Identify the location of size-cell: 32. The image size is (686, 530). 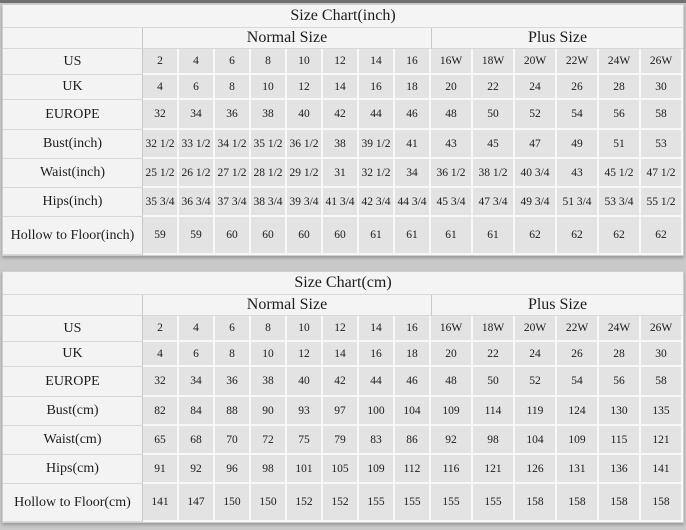
(161, 115).